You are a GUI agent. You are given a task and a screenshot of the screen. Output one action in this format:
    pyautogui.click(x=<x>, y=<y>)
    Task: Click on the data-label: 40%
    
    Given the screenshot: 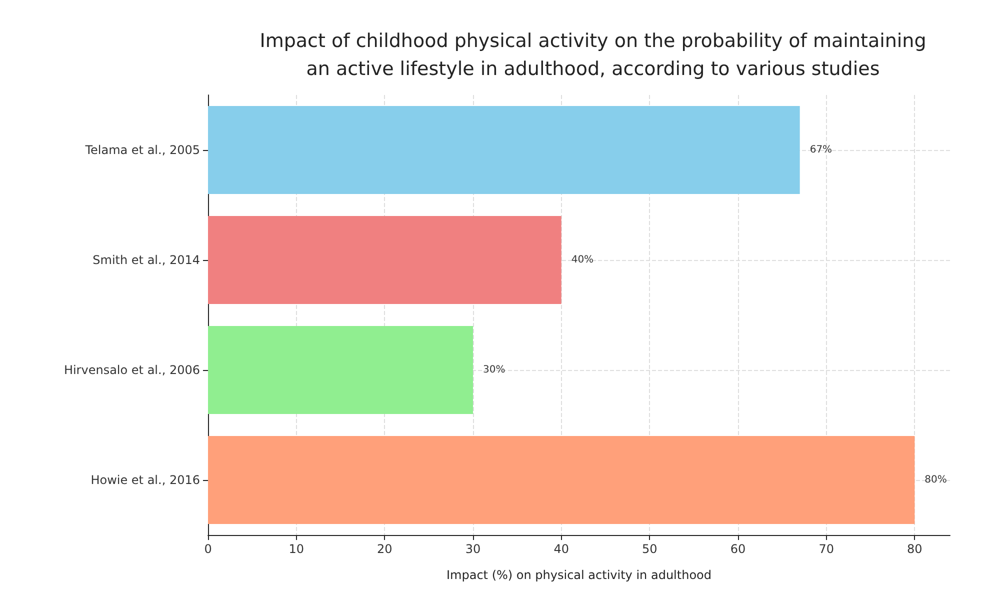 What is the action you would take?
    pyautogui.click(x=582, y=260)
    